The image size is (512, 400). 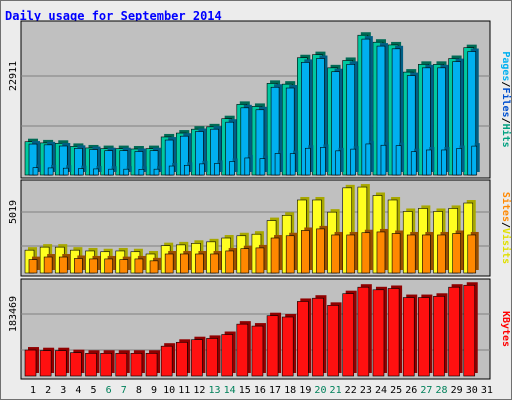 What do you see at coordinates (48, 390) in the screenshot?
I see `day-label: 2` at bounding box center [48, 390].